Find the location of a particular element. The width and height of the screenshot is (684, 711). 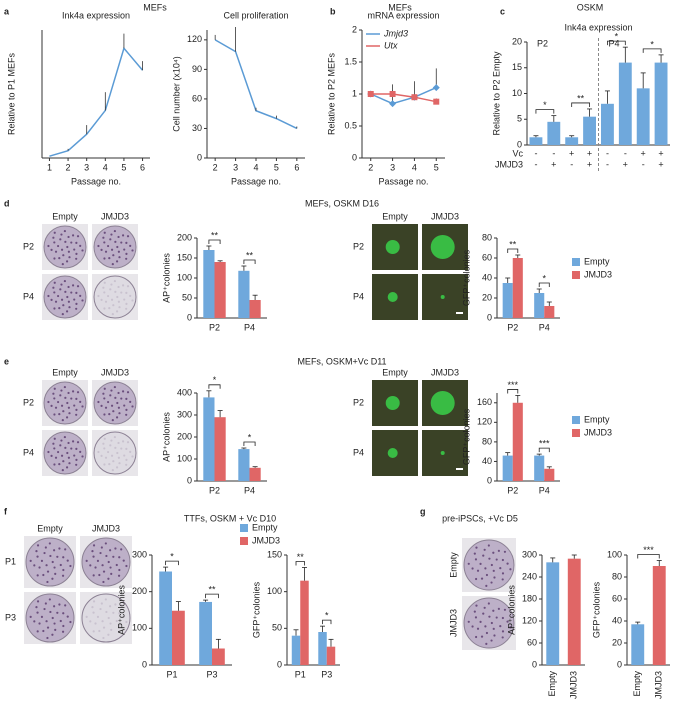

x-tick-label: 1 is located at coordinates (49, 167).